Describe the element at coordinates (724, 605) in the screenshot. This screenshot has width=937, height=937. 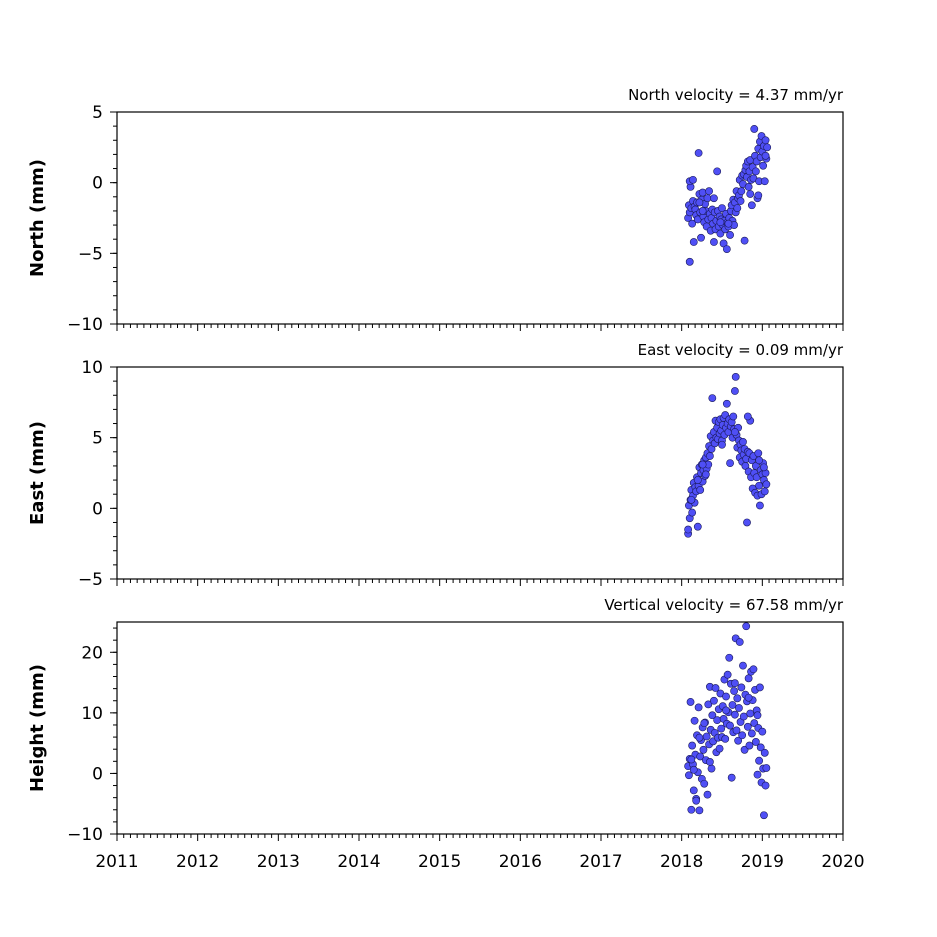
I see `height-velocity-label: Vertical velocity = 67.58 mm/yr` at that location.